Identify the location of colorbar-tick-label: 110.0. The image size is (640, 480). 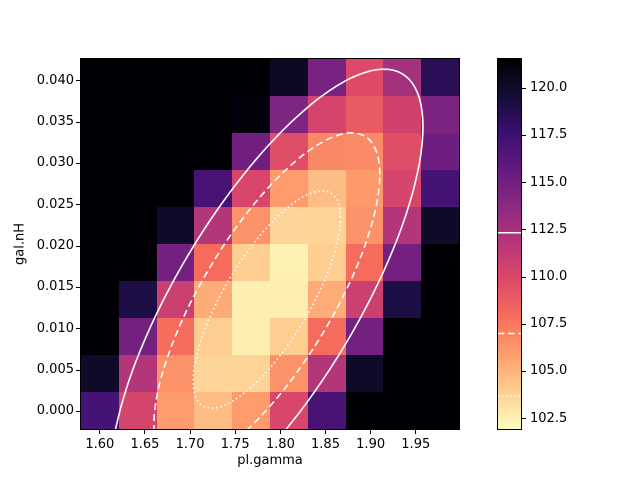
(549, 277).